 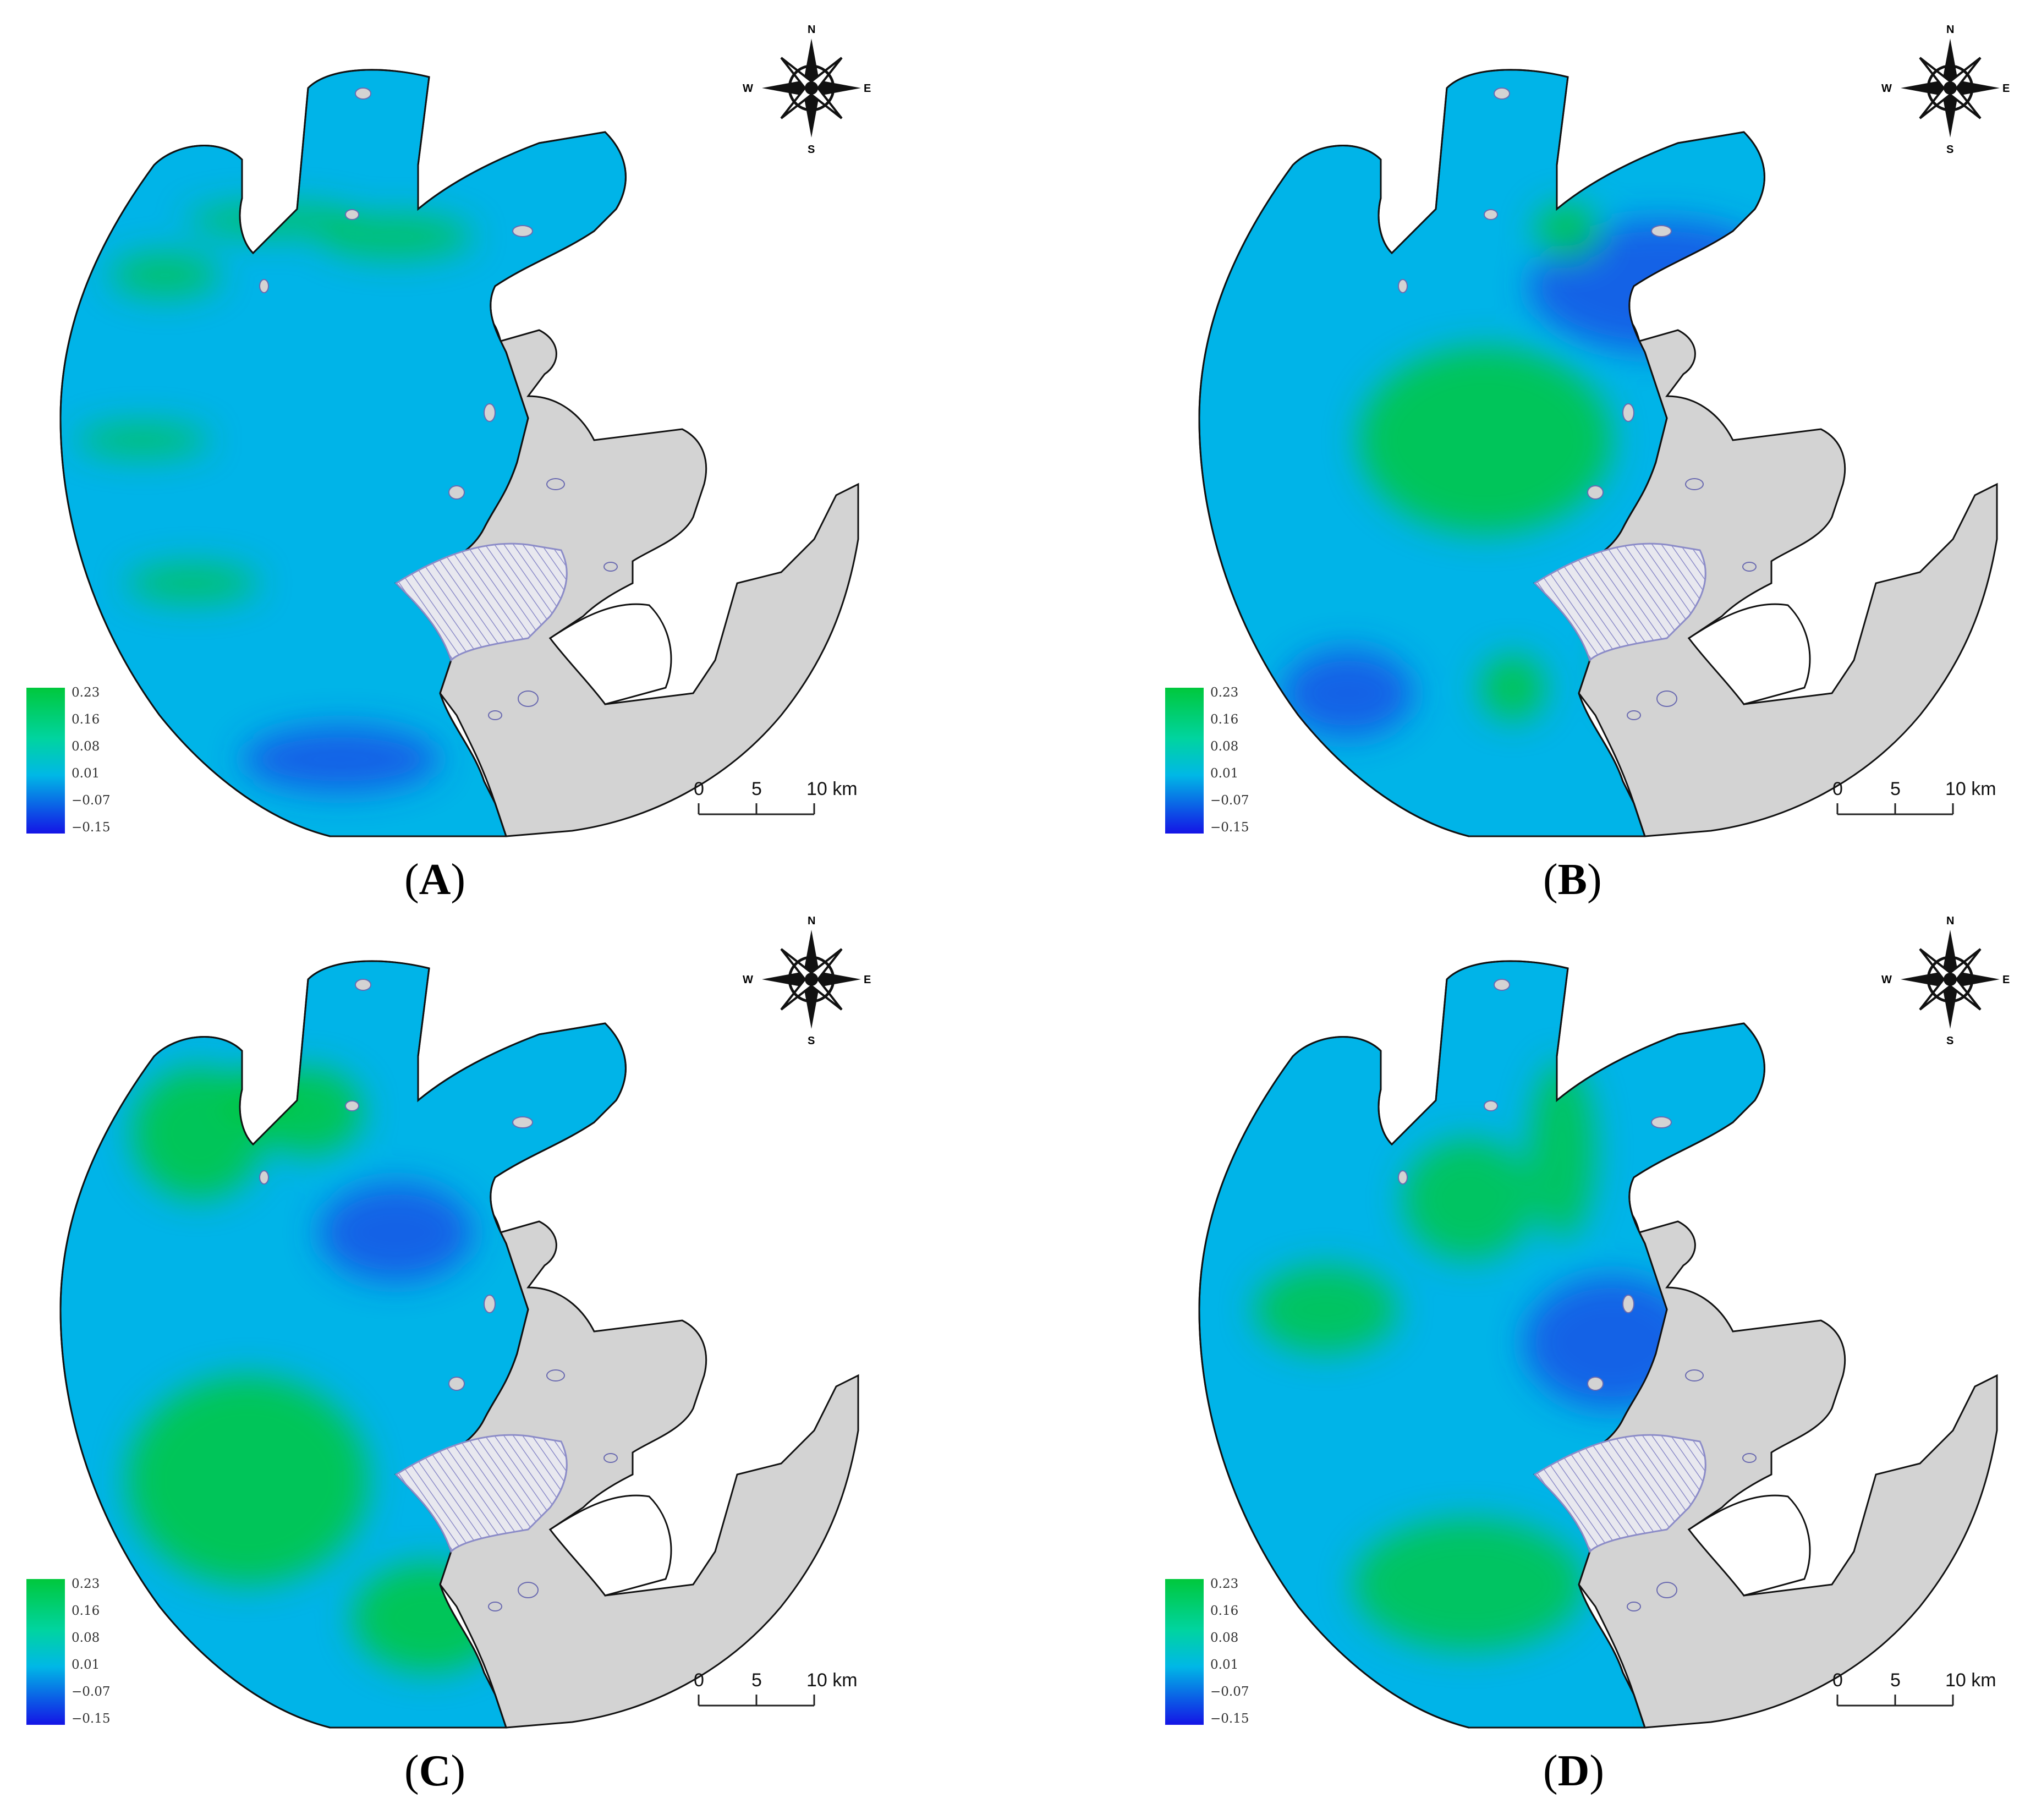 What do you see at coordinates (1573, 1771) in the screenshot?
I see `panel-label: (D)` at bounding box center [1573, 1771].